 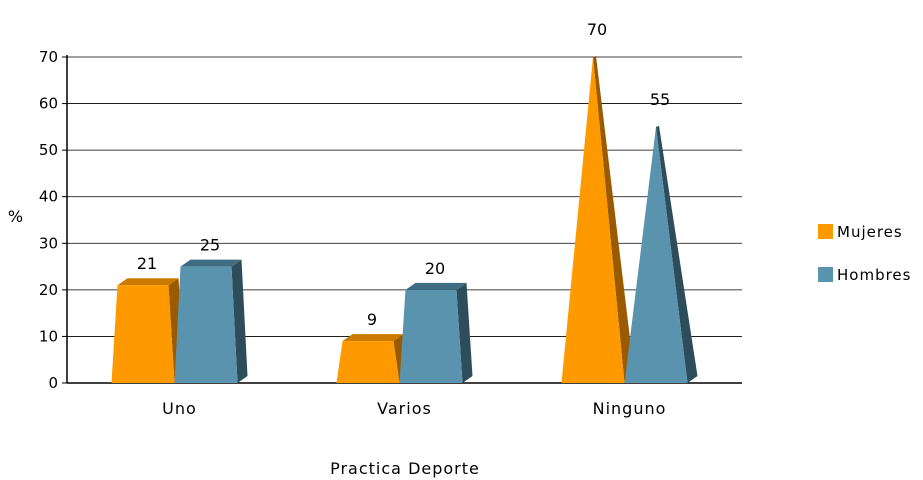 What do you see at coordinates (435, 268) in the screenshot?
I see `data-label: 20` at bounding box center [435, 268].